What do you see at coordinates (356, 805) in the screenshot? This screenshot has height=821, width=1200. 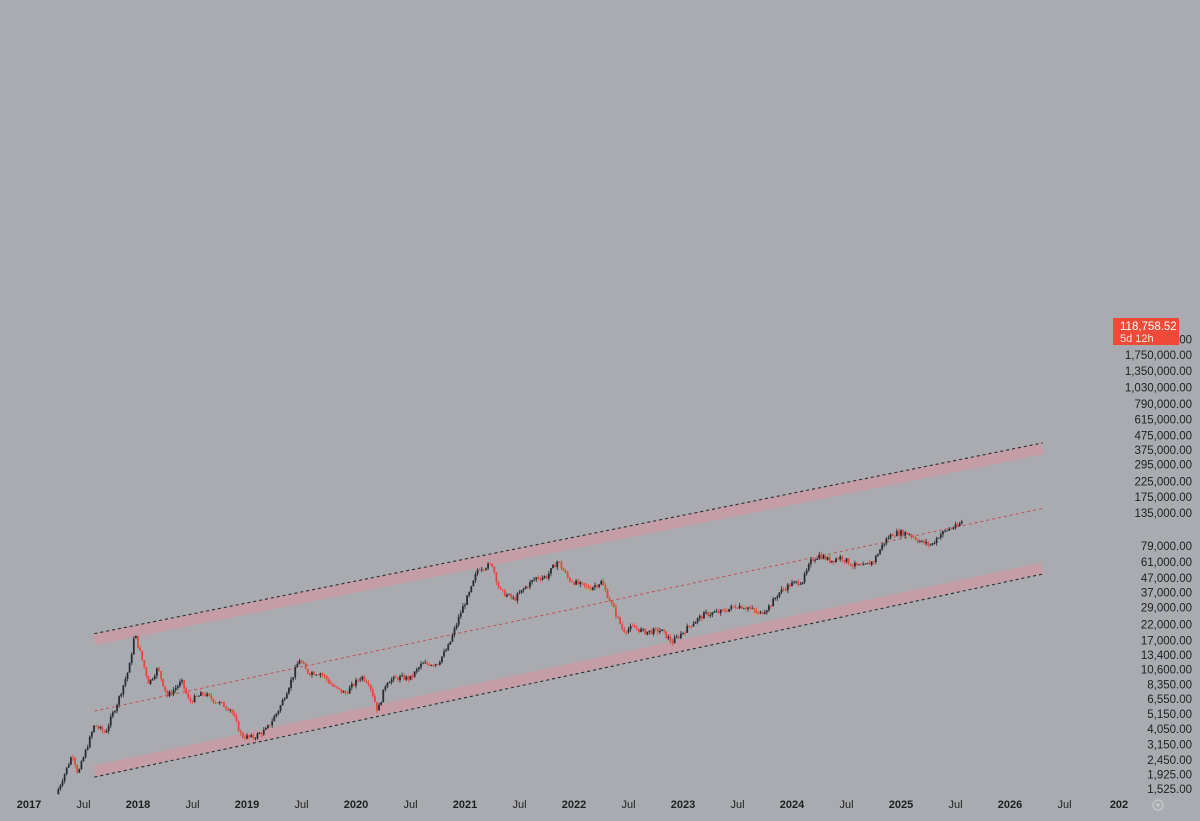 I see `x-tick-label: 2020` at bounding box center [356, 805].